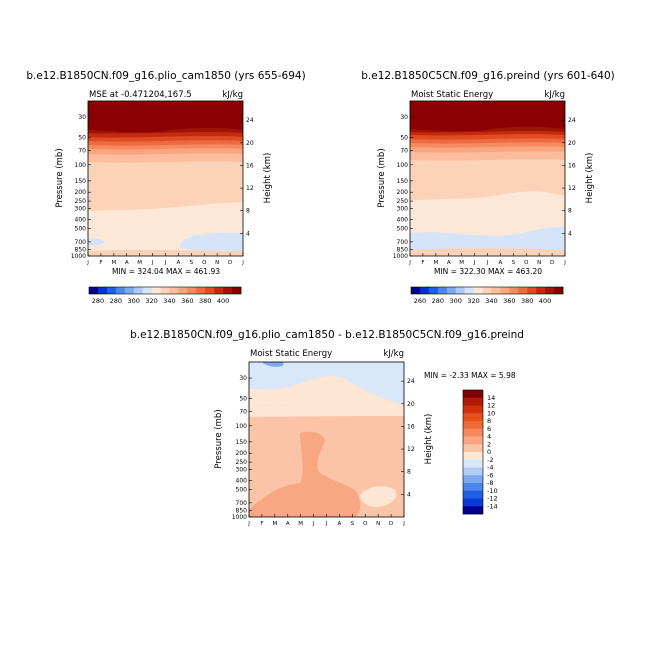  What do you see at coordinates (429, 439) in the screenshot?
I see `panel-3-ylabel-right: Height (km)` at bounding box center [429, 439].